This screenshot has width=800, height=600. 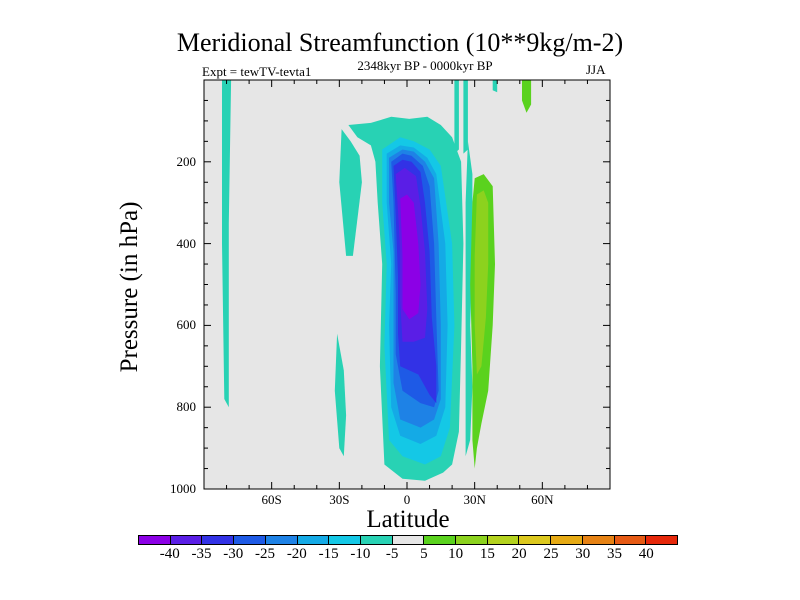 What do you see at coordinates (265, 554) in the screenshot?
I see `colorbar-label: -25` at bounding box center [265, 554].